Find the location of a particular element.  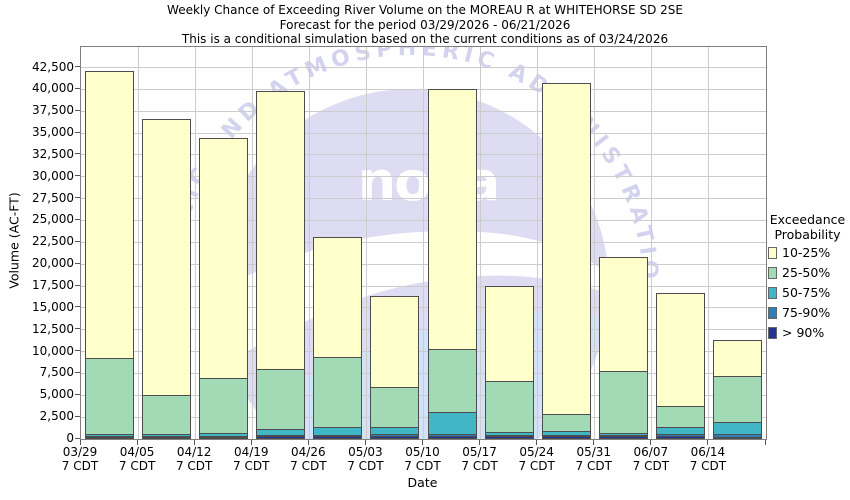

x-tick-label: 05/03 7 CDT is located at coordinates (365, 459).